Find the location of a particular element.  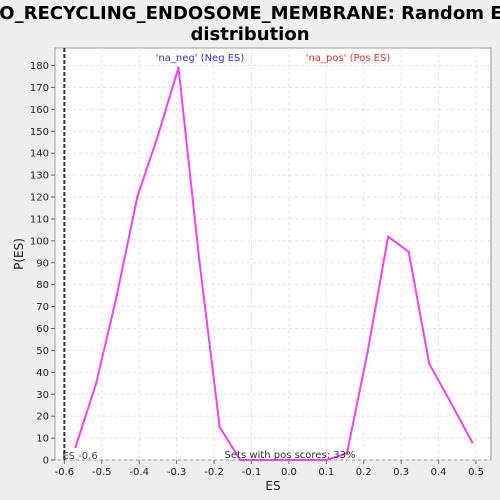

y-tick-label: 160 is located at coordinates (39, 110).